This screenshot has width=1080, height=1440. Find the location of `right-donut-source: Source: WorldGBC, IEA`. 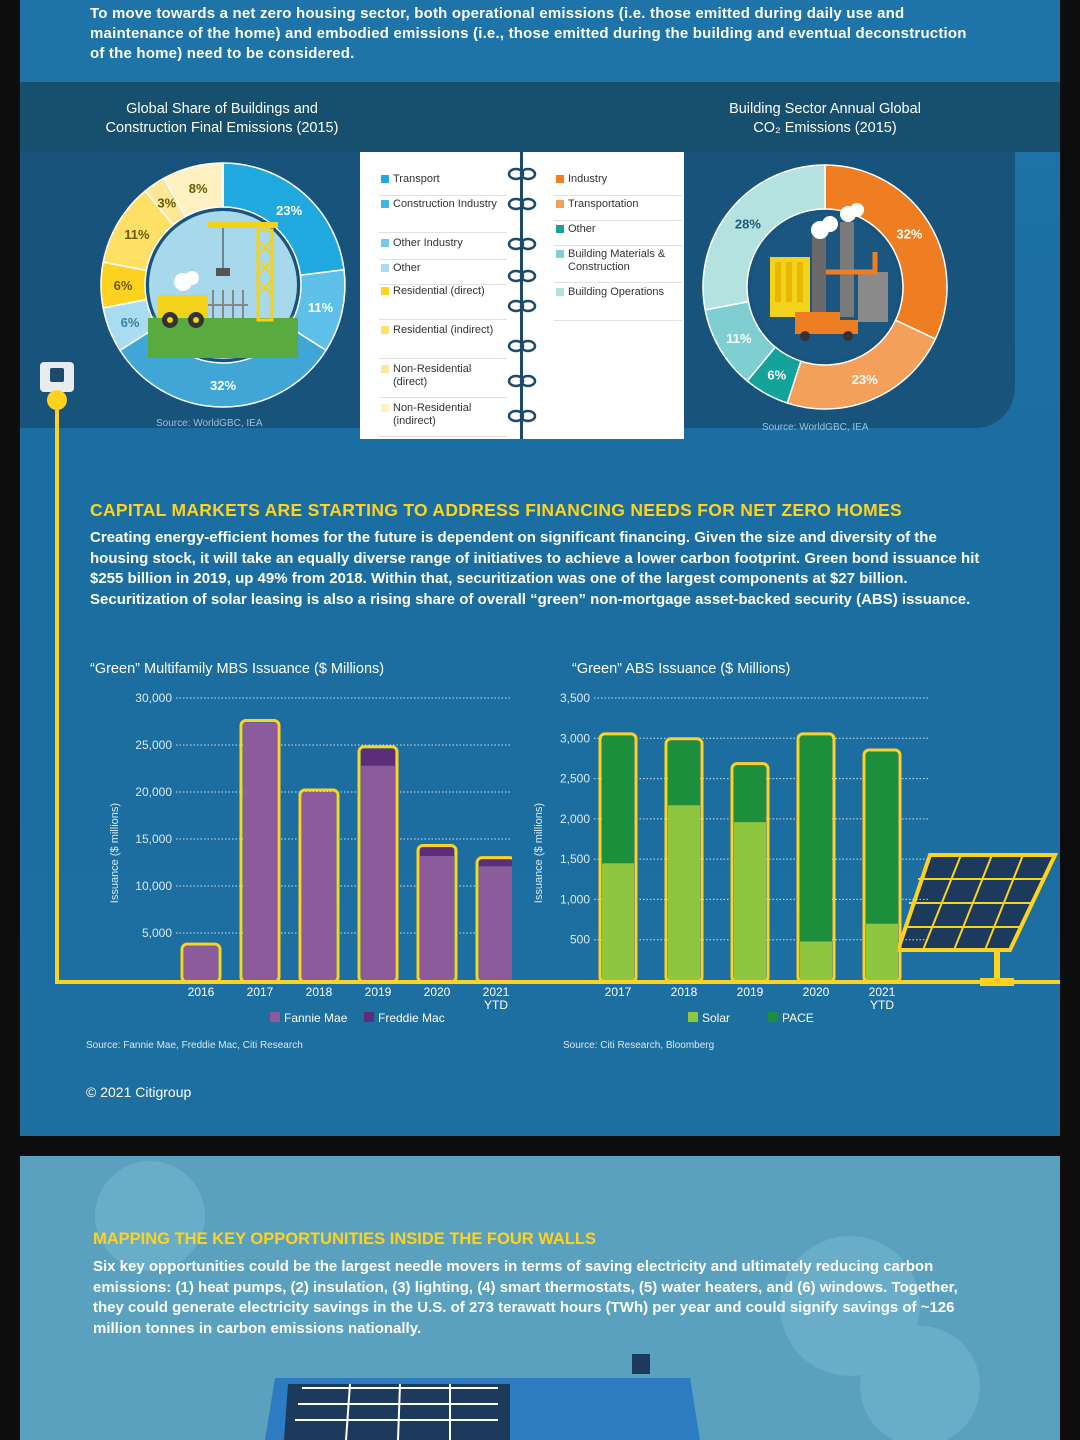

right-donut-source: Source: WorldGBC, IEA is located at coordinates (815, 427).